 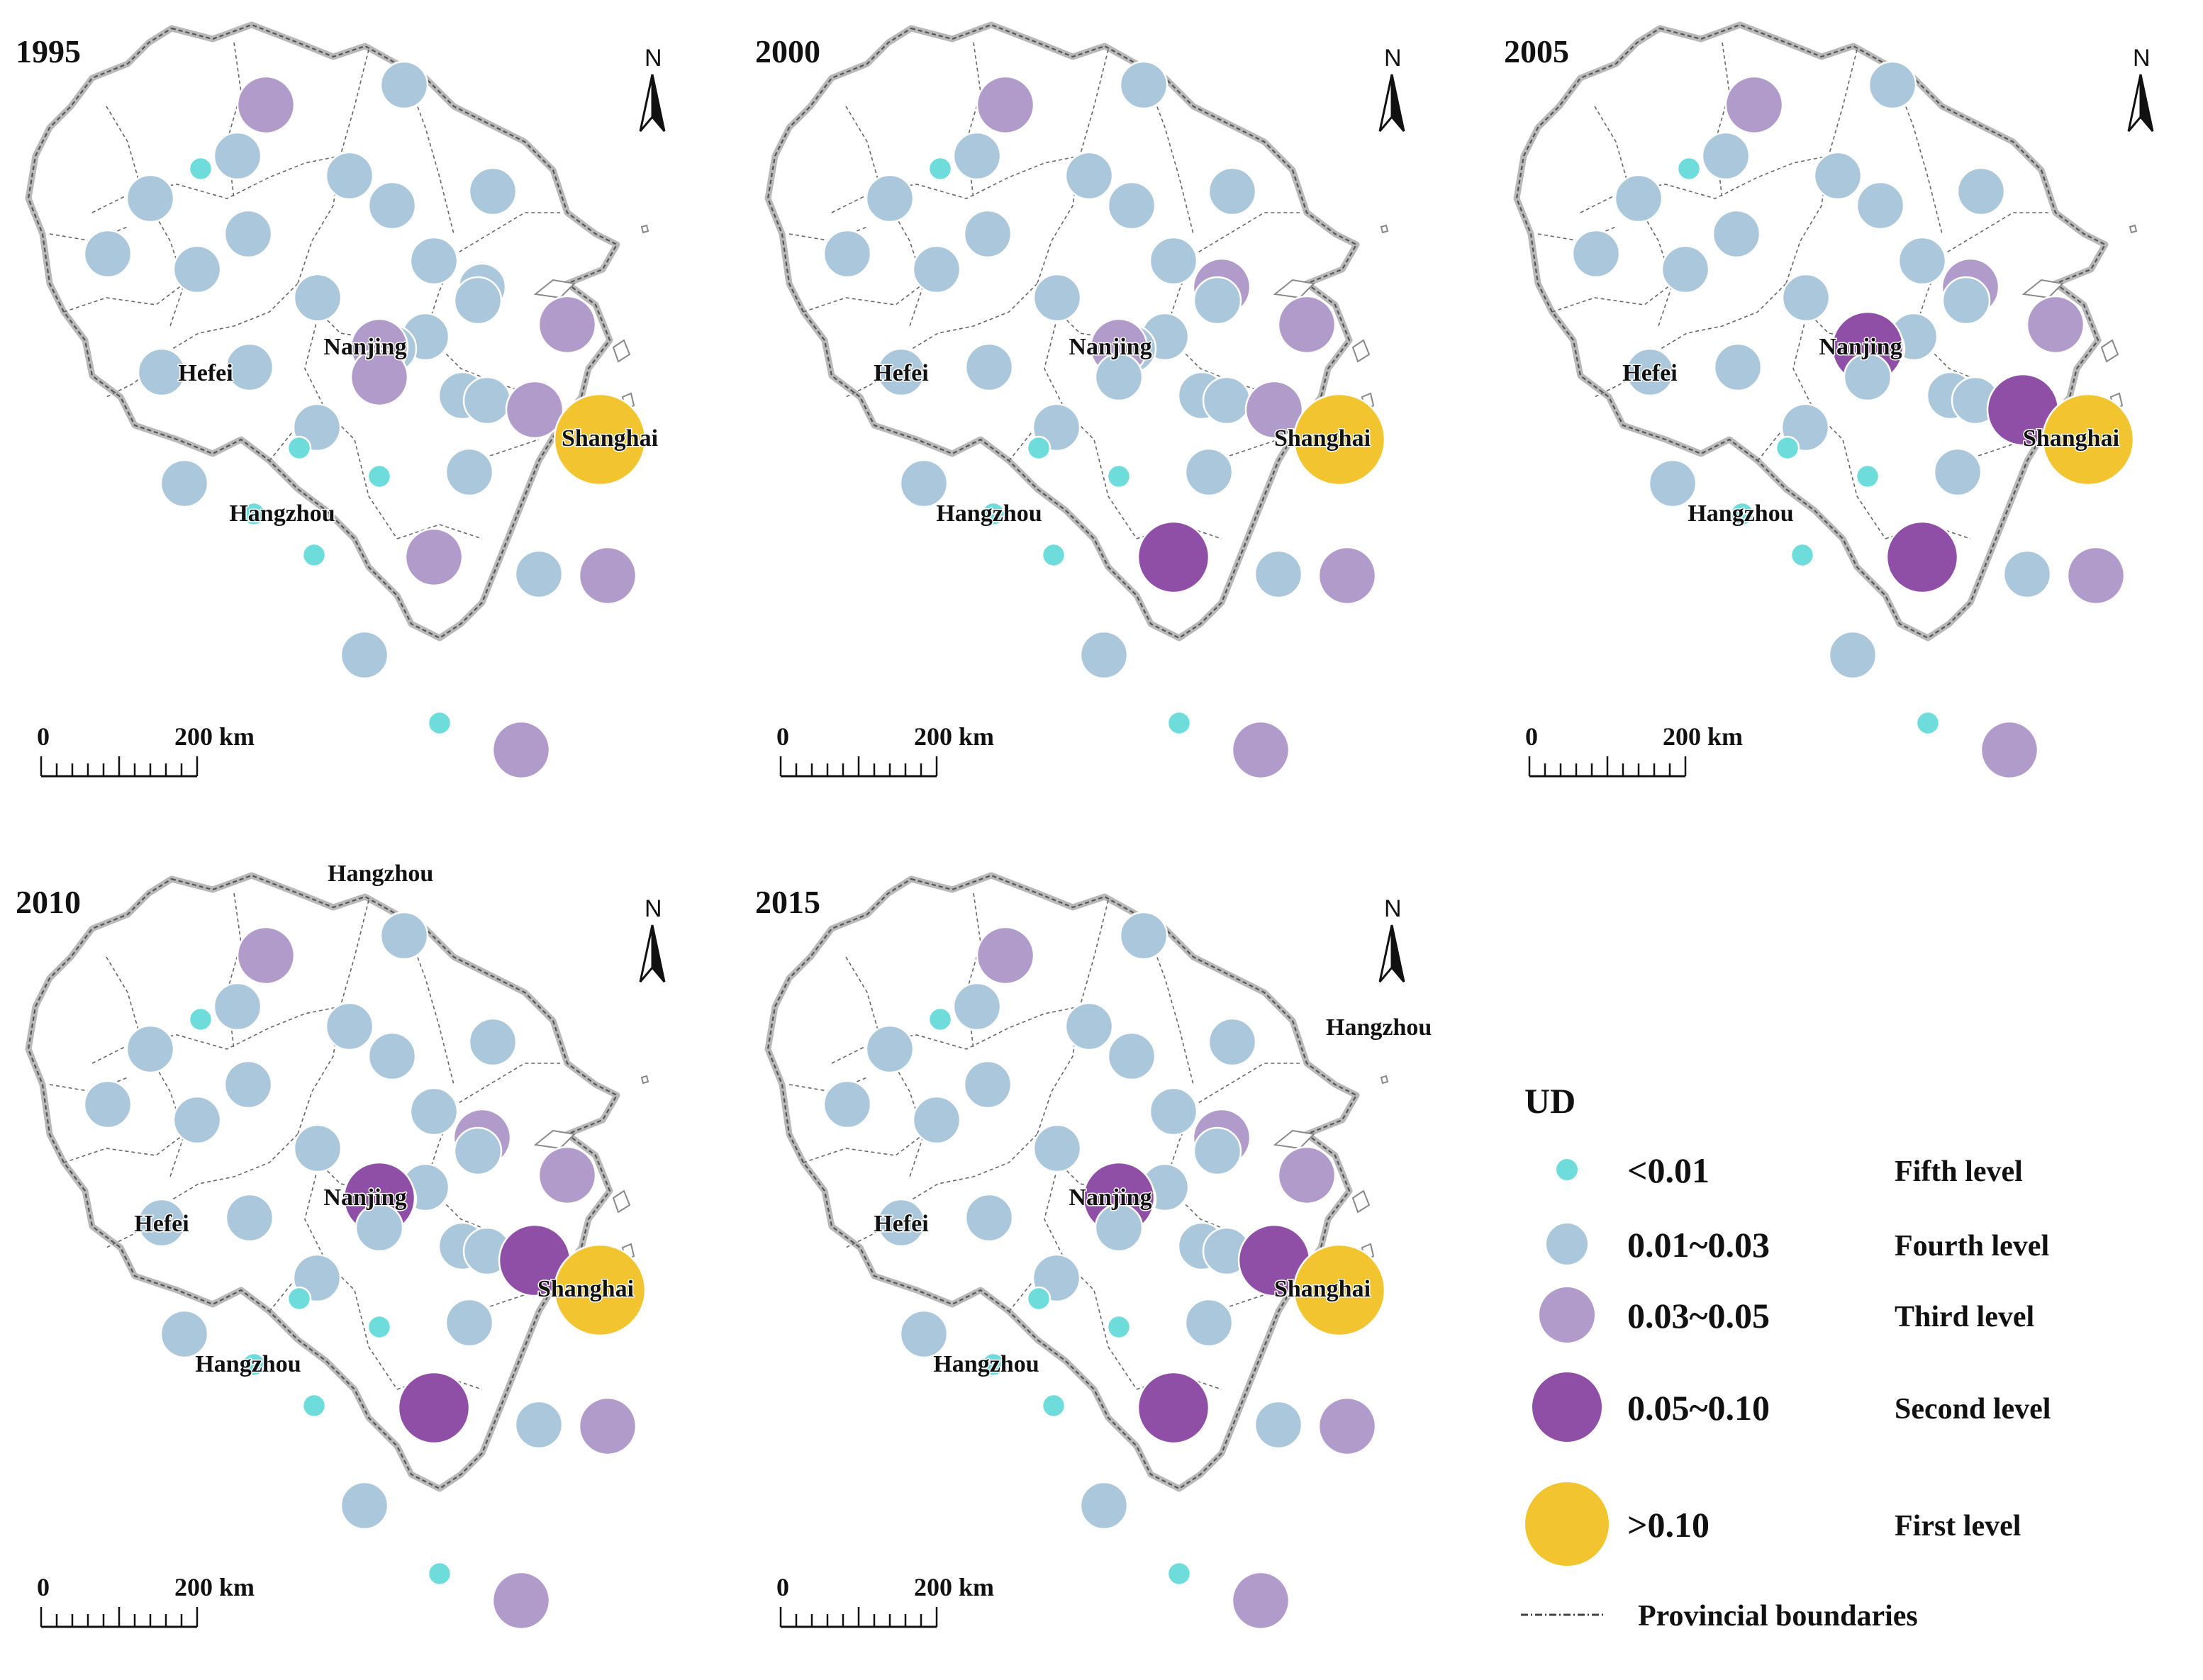 What do you see at coordinates (1973, 1409) in the screenshot?
I see `legend-level: Second level` at bounding box center [1973, 1409].